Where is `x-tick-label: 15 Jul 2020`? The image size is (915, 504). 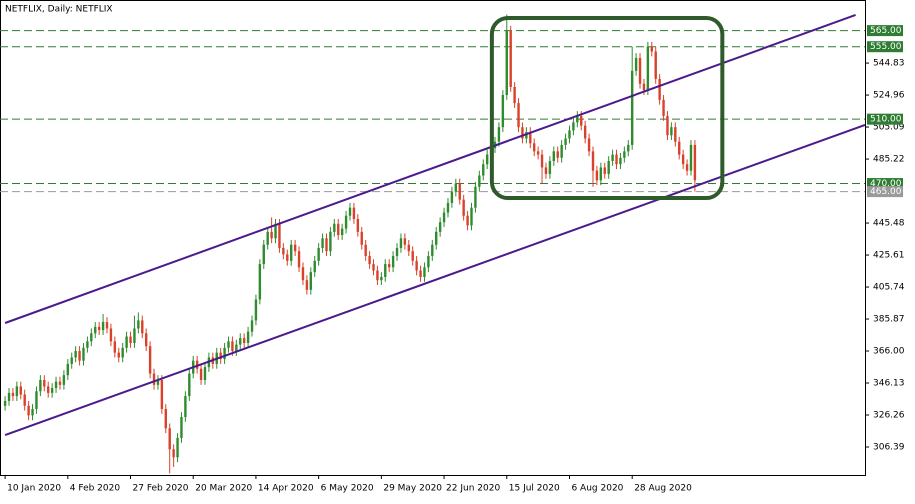 x-tick-label: 15 Jul 2020 is located at coordinates (534, 489).